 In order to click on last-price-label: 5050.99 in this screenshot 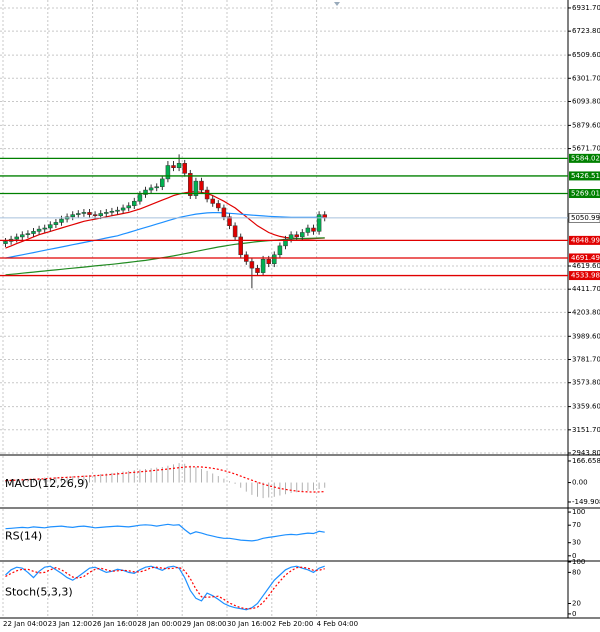, I will do `click(585, 218)`.